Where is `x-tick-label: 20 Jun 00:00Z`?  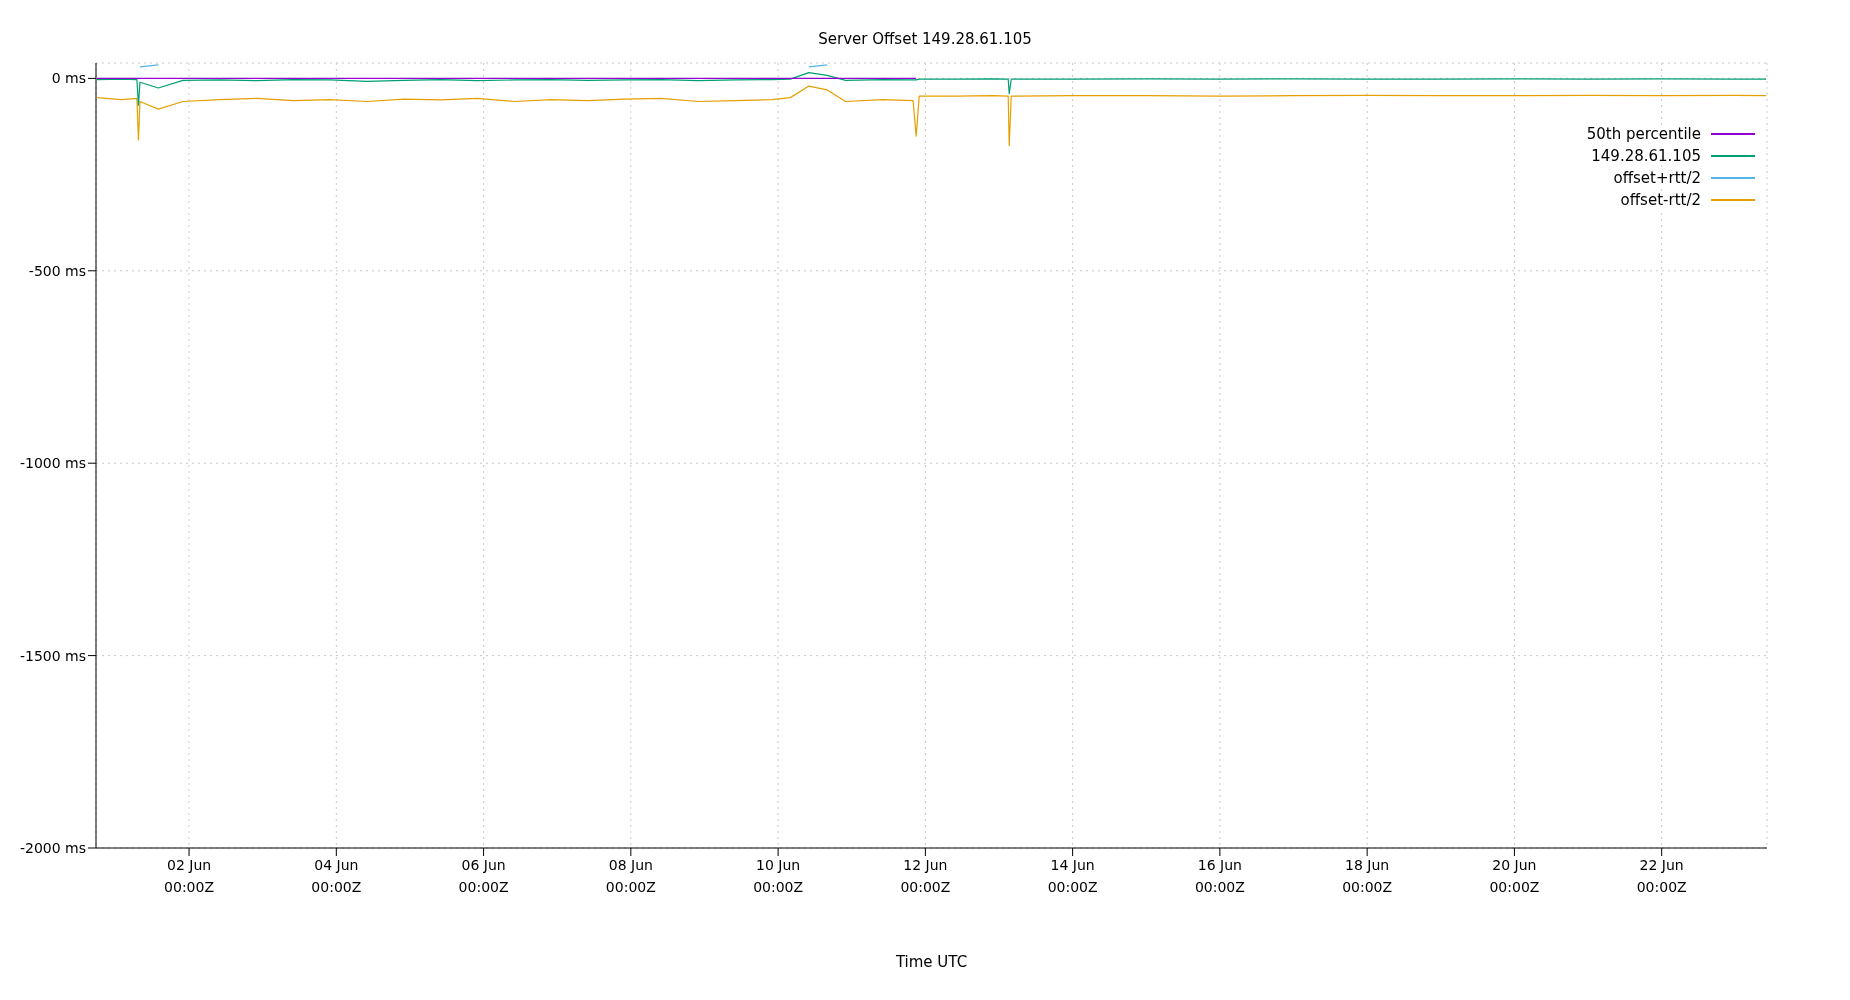 x-tick-label: 20 Jun 00:00Z is located at coordinates (1514, 876).